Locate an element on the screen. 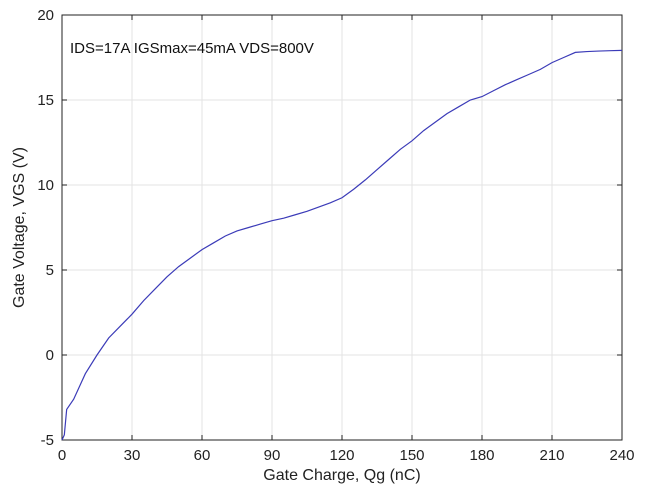 Image resolution: width=649 pixels, height=493 pixels. y-tick-label: -5 is located at coordinates (47, 440).